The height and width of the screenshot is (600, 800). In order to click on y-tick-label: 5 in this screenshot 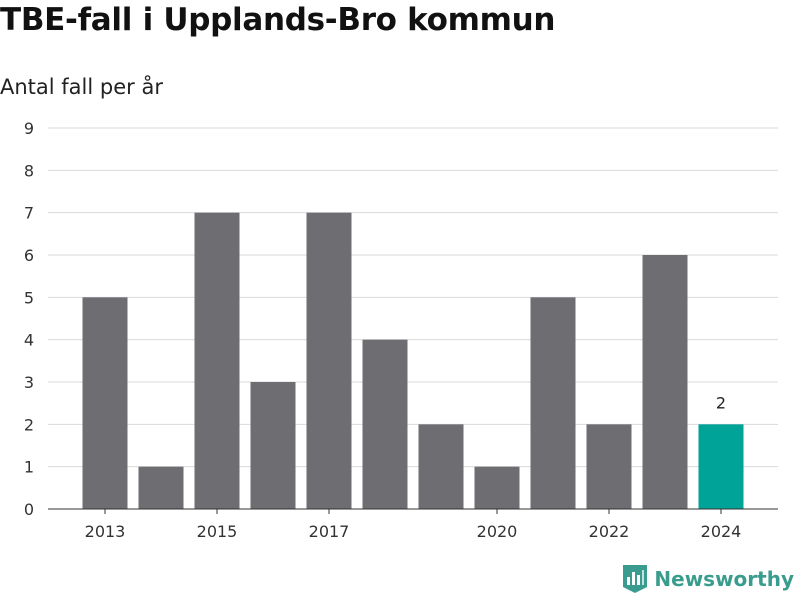, I will do `click(29, 297)`.